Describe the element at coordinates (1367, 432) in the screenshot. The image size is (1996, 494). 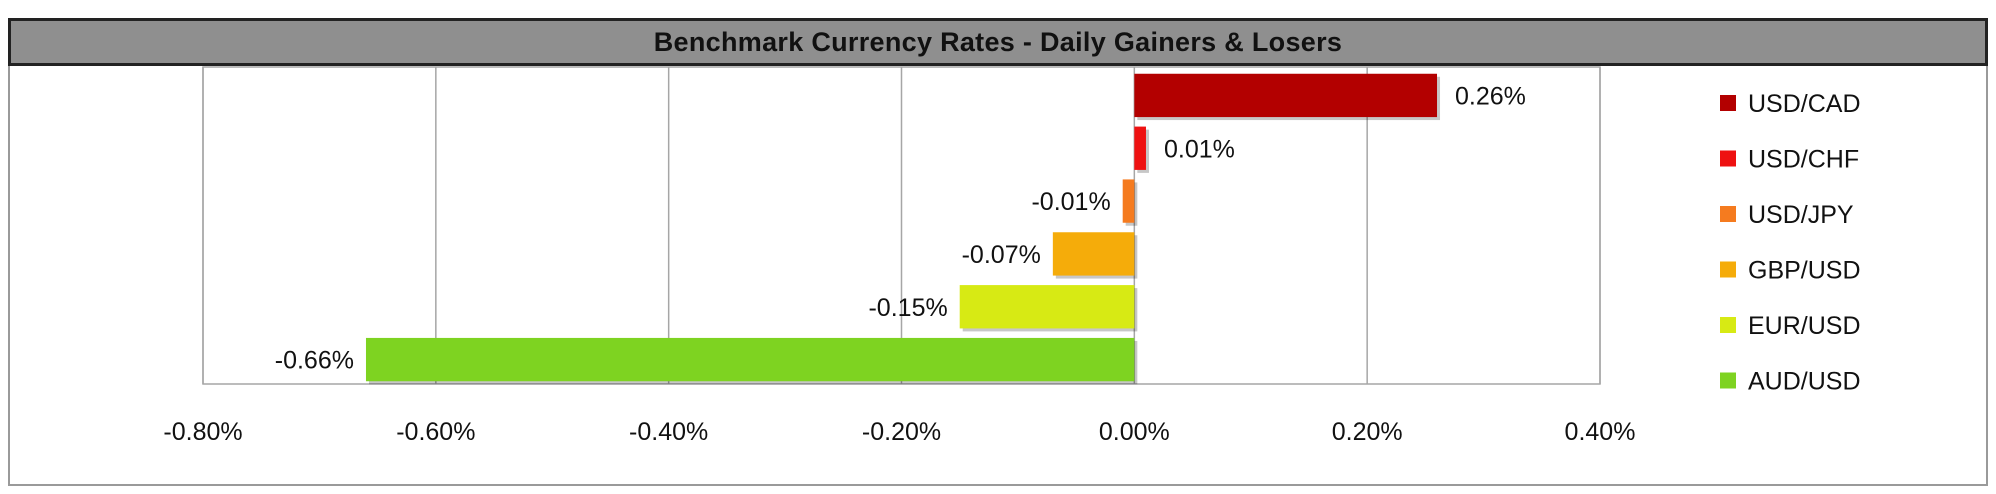
I see `x-tick-label: 0.20%` at that location.